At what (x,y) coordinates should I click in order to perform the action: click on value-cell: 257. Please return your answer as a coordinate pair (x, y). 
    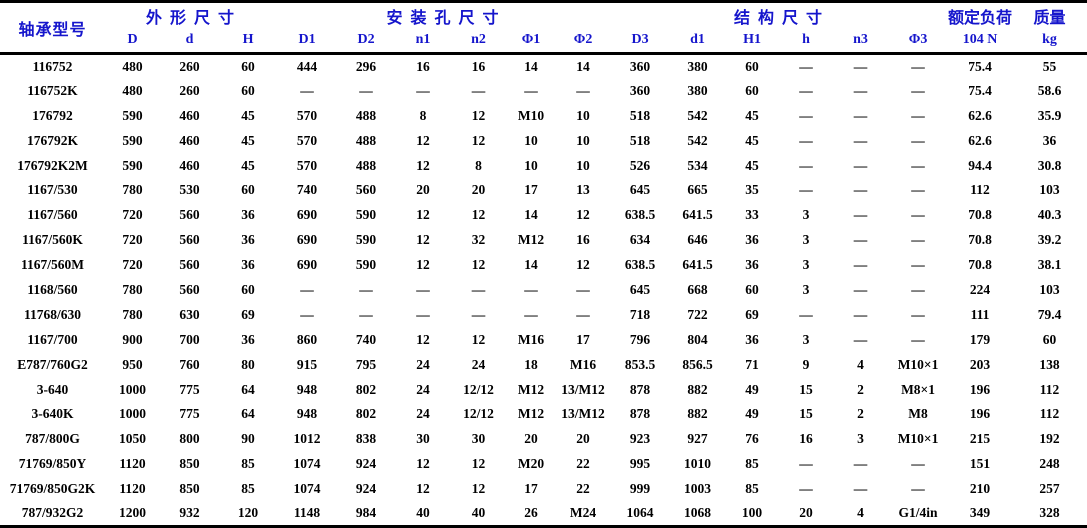
    Looking at the image, I should click on (1049, 489).